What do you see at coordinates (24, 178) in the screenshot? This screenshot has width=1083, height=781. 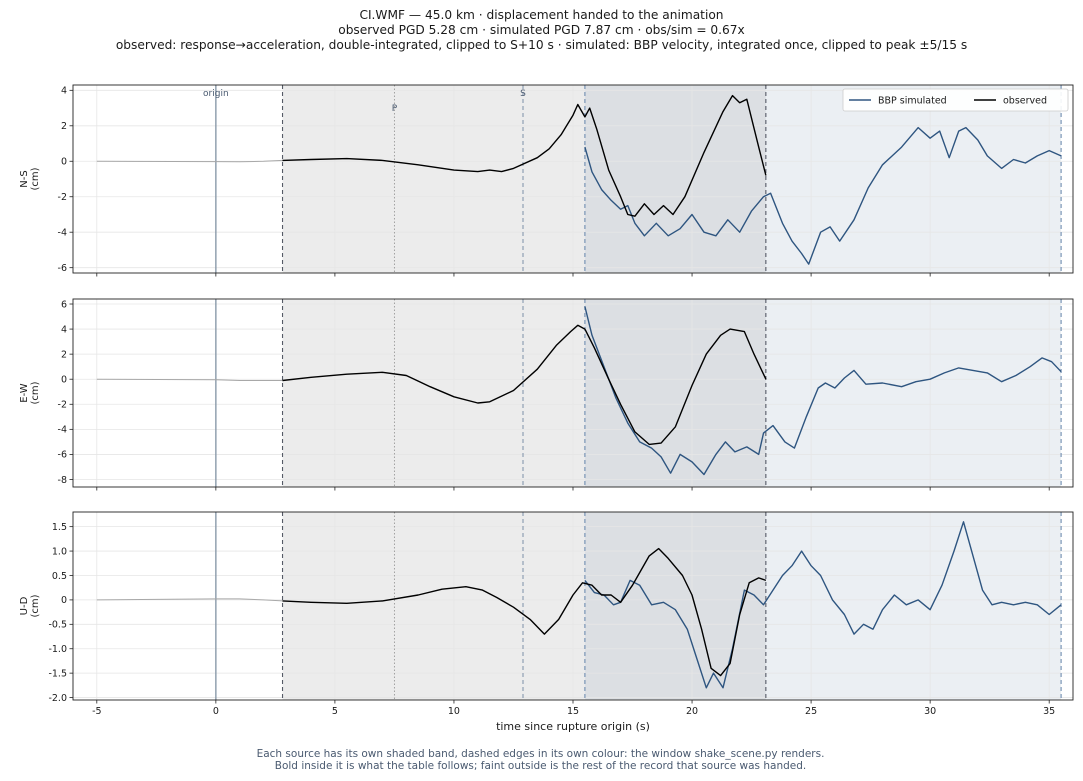 I see `y-axis-label: N-S` at bounding box center [24, 178].